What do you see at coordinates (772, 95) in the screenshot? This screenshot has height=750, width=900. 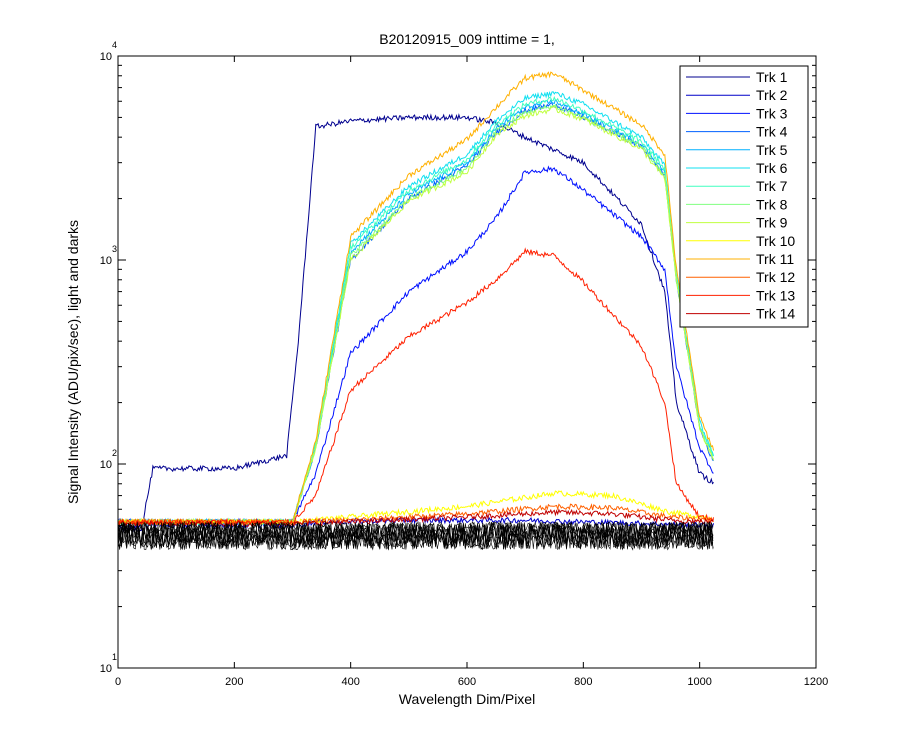 I see `legend-entry: Trk 2` at bounding box center [772, 95].